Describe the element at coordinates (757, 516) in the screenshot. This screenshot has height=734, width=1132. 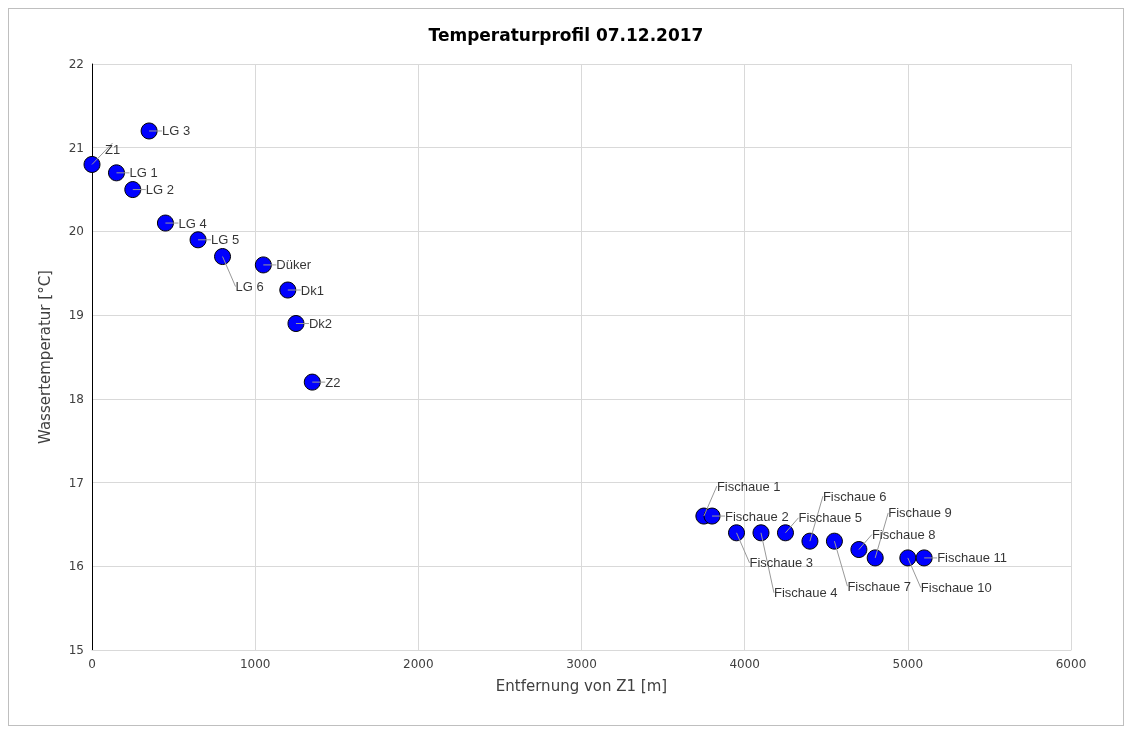
I see `annotation: Fischaue 2` at that location.